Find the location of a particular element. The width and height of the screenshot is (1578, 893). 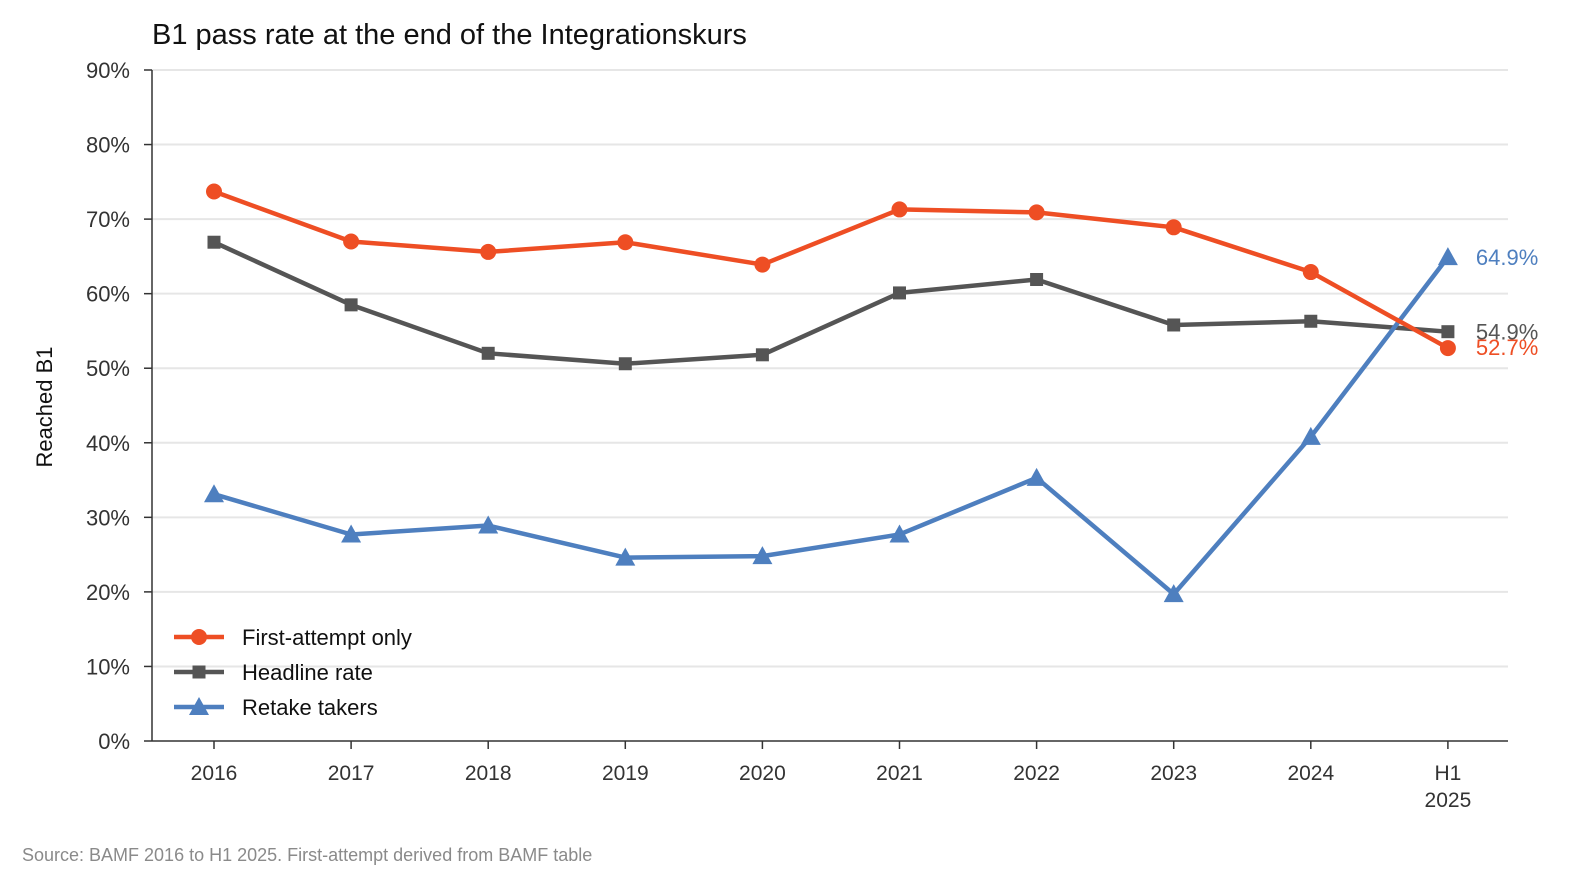

x-tick-label-h1-2025: H1 2025 is located at coordinates (1448, 787).